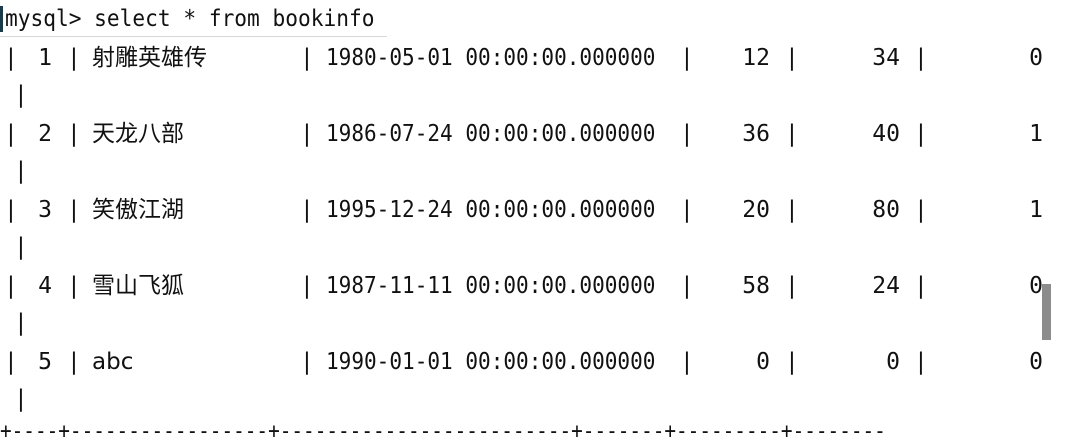 This screenshot has height=444, width=1065. What do you see at coordinates (491, 134) in the screenshot?
I see `cell-date: 1986-07-24 00:00:00.000000` at bounding box center [491, 134].